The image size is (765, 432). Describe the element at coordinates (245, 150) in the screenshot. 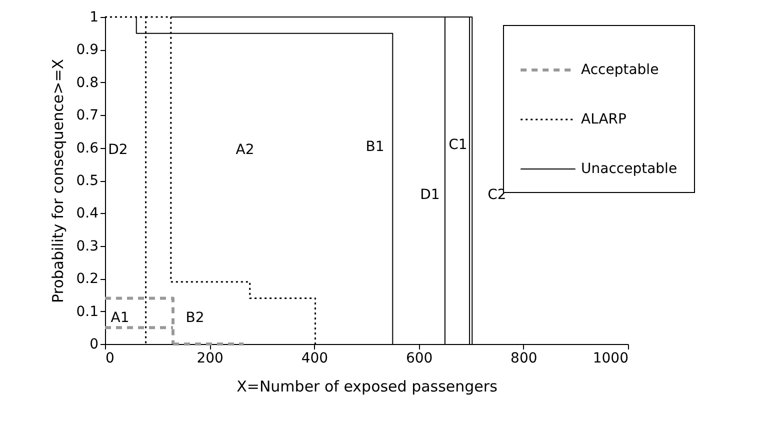

I see `annotation: A2` at that location.